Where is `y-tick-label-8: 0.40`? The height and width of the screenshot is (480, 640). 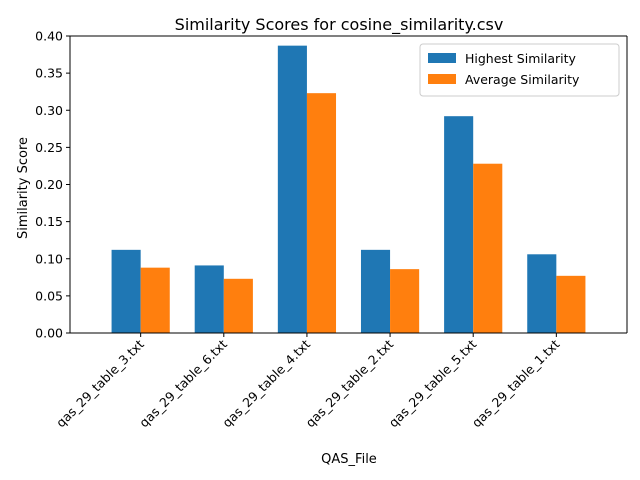 y-tick-label-8: 0.40 is located at coordinates (49, 36).